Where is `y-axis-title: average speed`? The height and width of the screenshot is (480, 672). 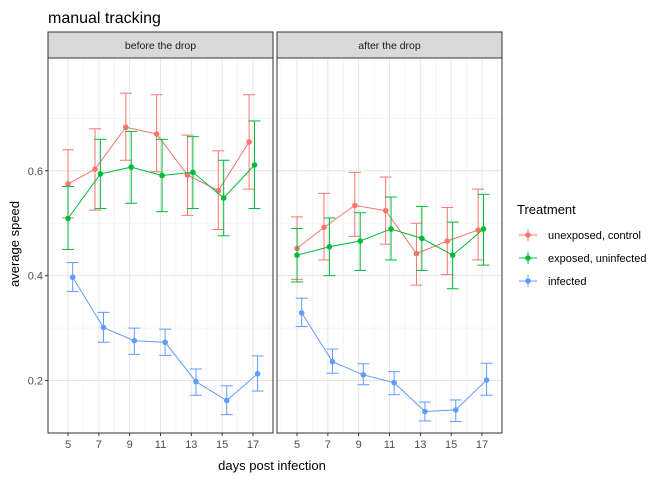 y-axis-title: average speed is located at coordinates (14, 244).